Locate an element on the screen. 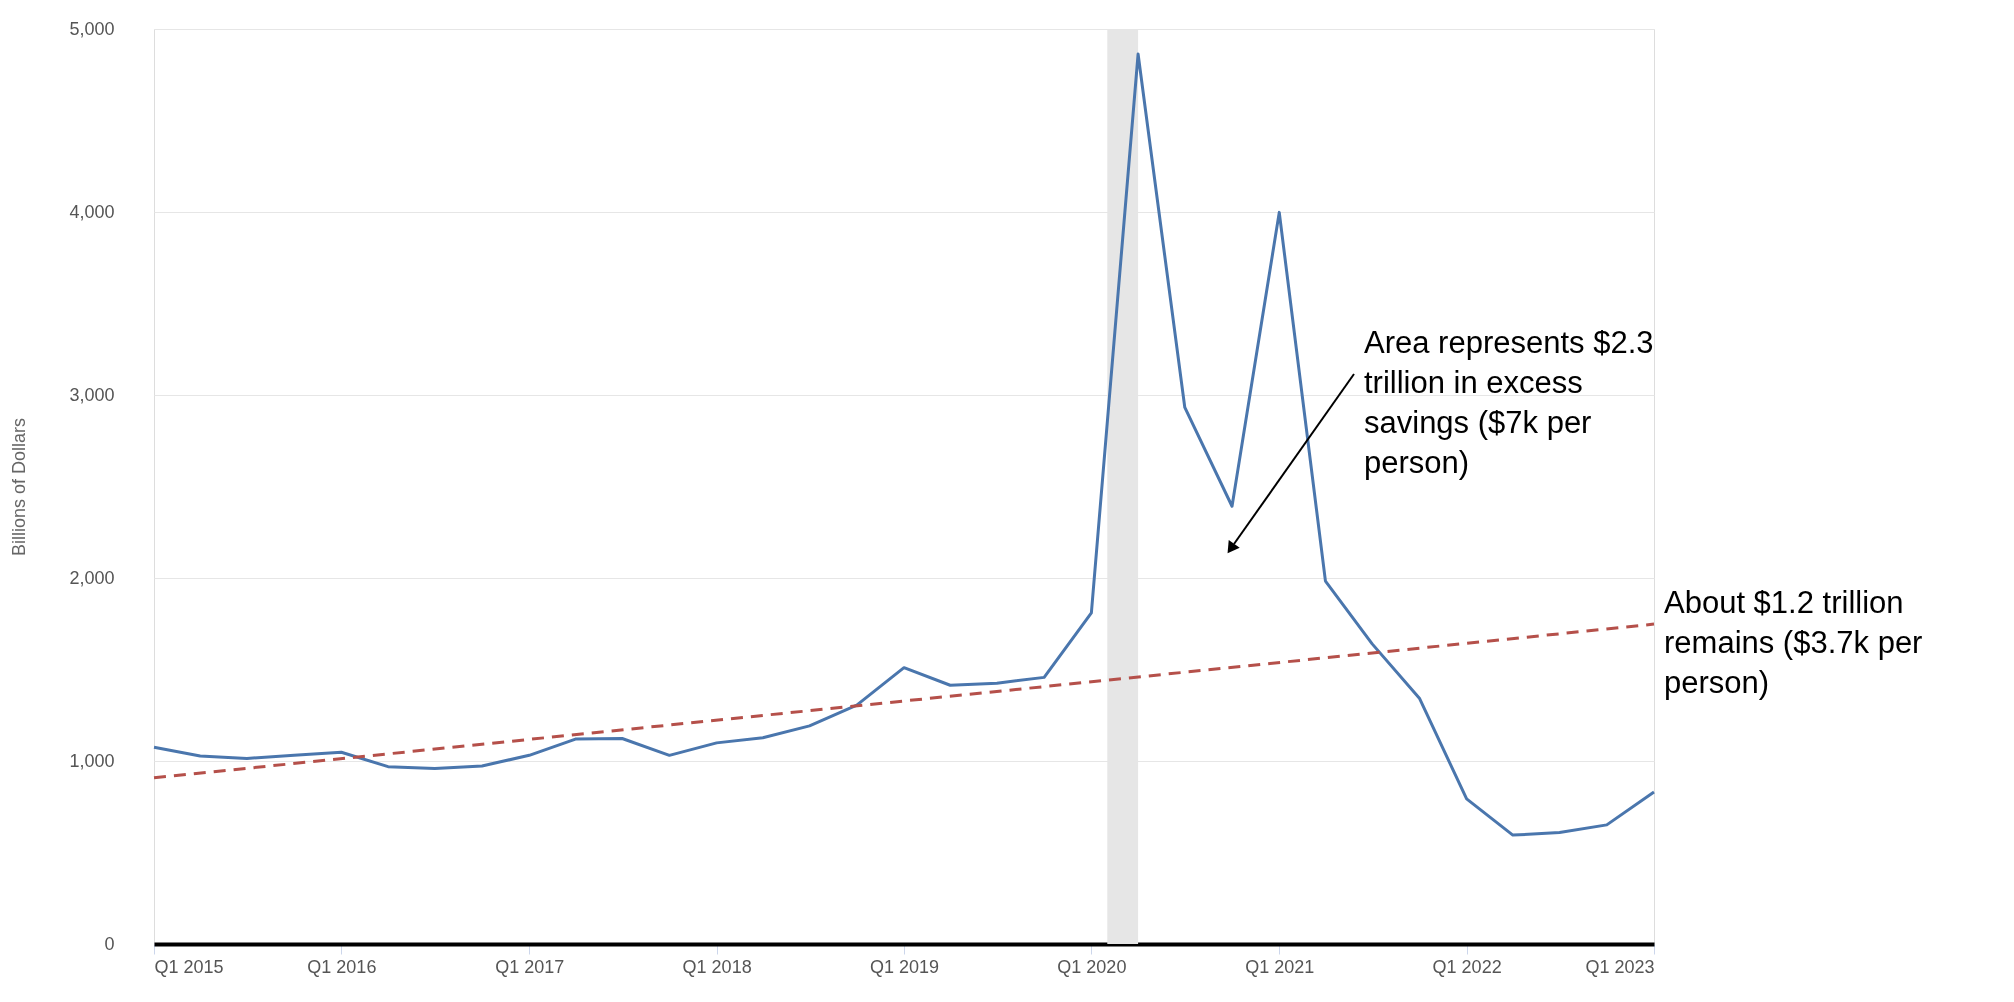 The height and width of the screenshot is (1002, 2014). y-tick-label: 5,000 is located at coordinates (92, 28).